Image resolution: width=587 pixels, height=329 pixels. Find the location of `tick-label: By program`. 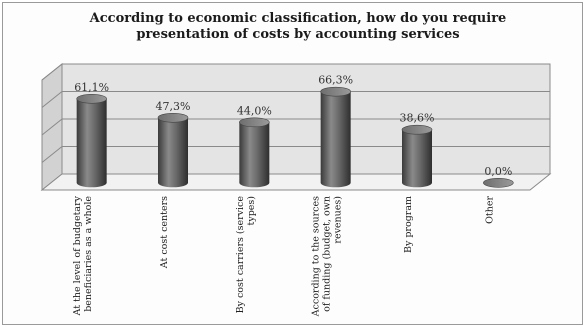

tick-label: By program is located at coordinates (408, 224).